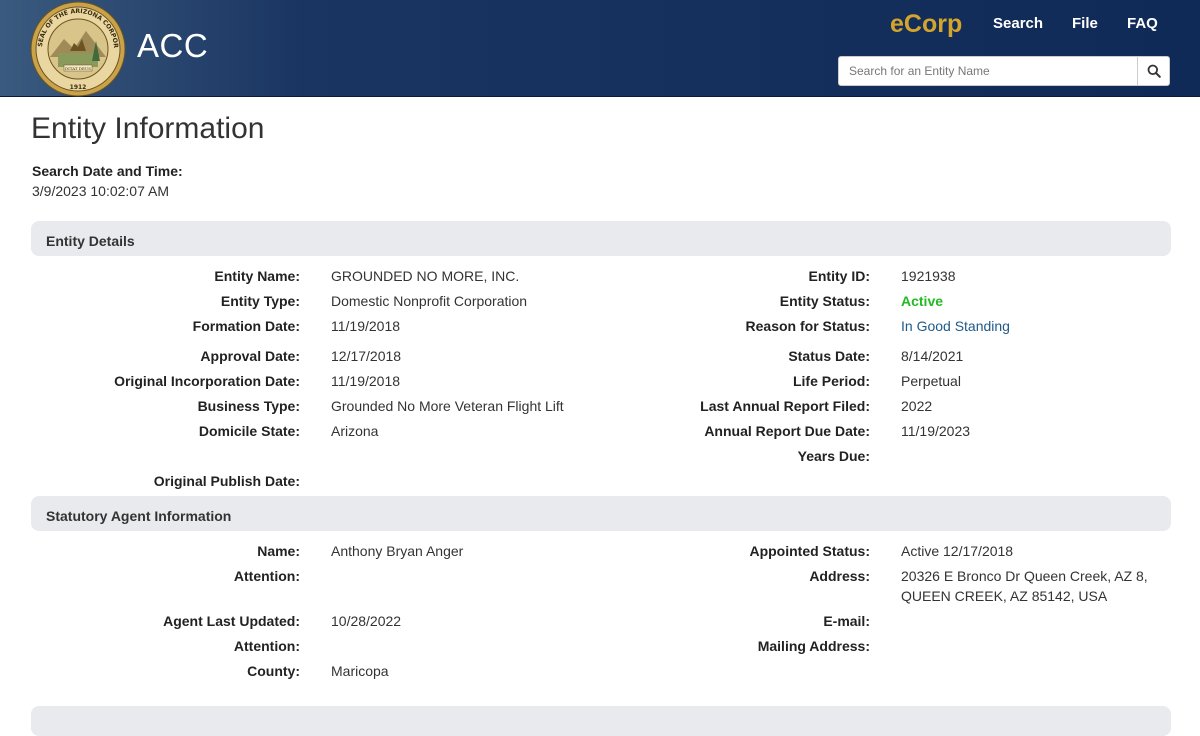 This screenshot has width=1200, height=736. What do you see at coordinates (809, 551) in the screenshot?
I see `appointed-status-label: Appointed Status:` at bounding box center [809, 551].